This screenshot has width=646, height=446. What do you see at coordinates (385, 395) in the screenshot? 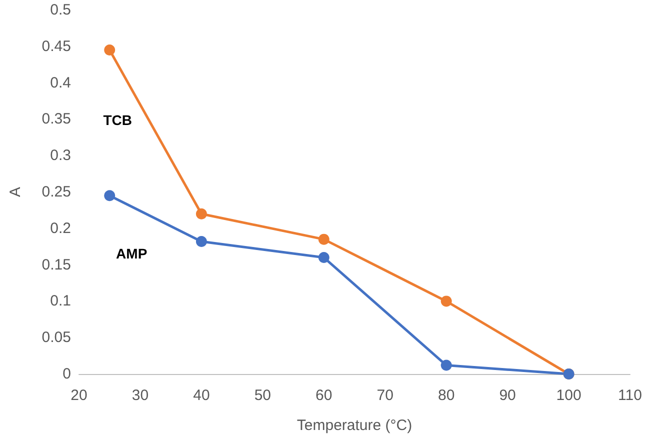
I see `x-tick-label: 70` at bounding box center [385, 395].